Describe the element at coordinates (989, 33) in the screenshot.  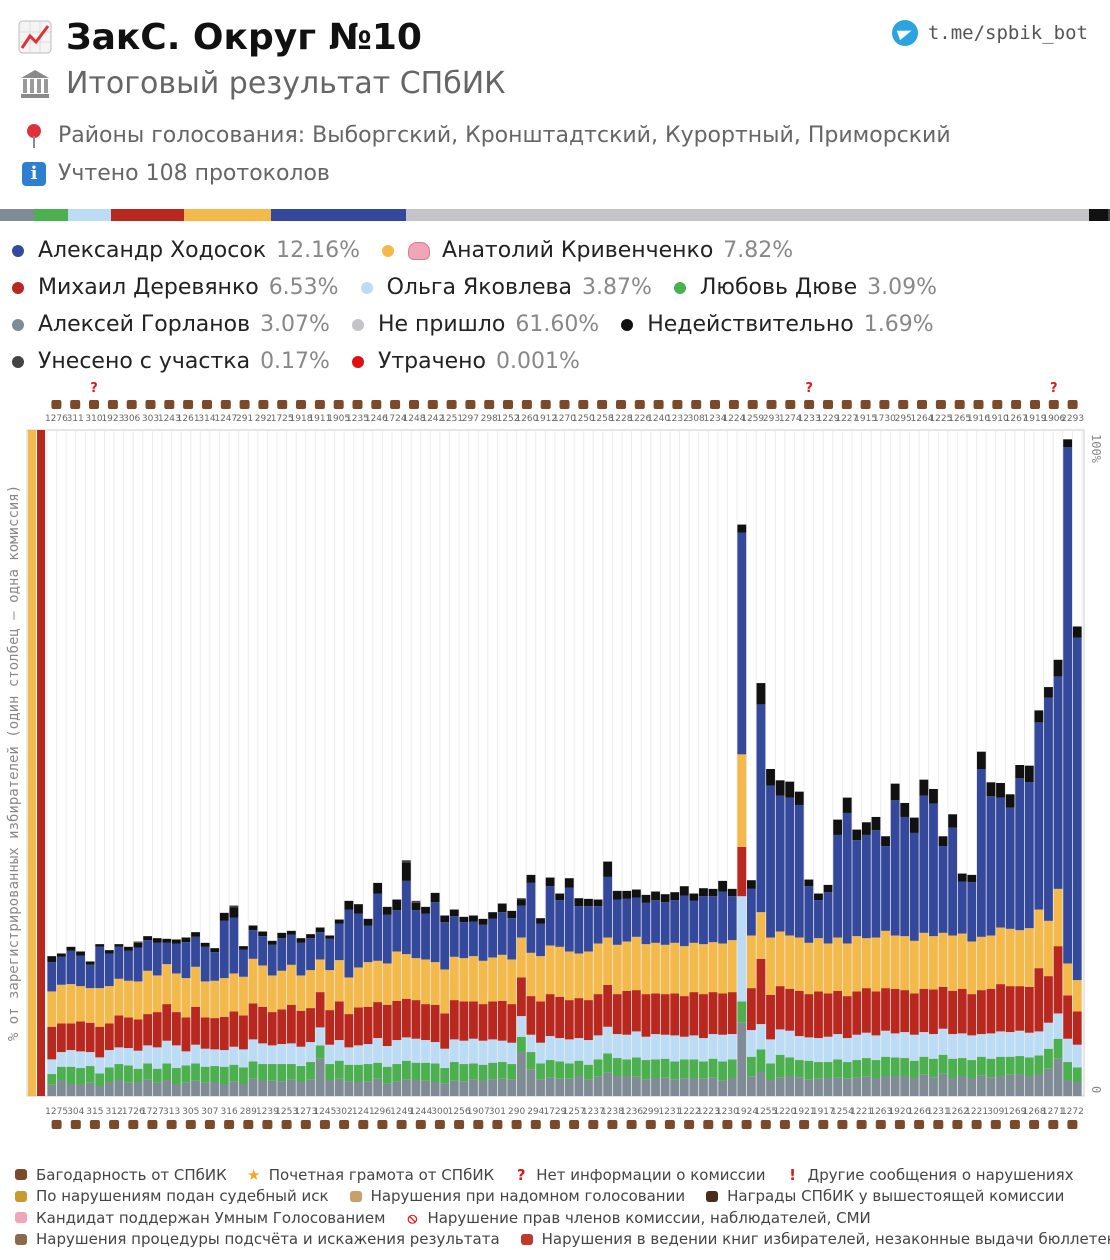
I see `telegram-link: t.me/spbik_bot` at that location.